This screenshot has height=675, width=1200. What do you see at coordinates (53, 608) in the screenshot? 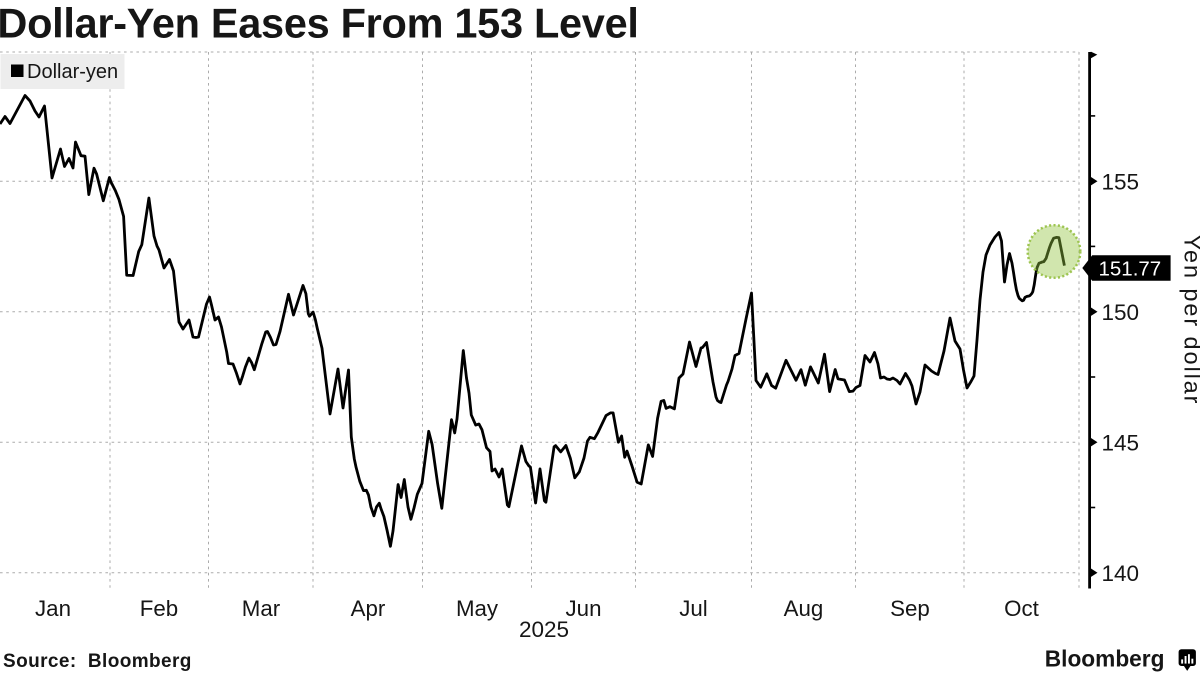
I see `svg-text: Jan` at bounding box center [53, 608].